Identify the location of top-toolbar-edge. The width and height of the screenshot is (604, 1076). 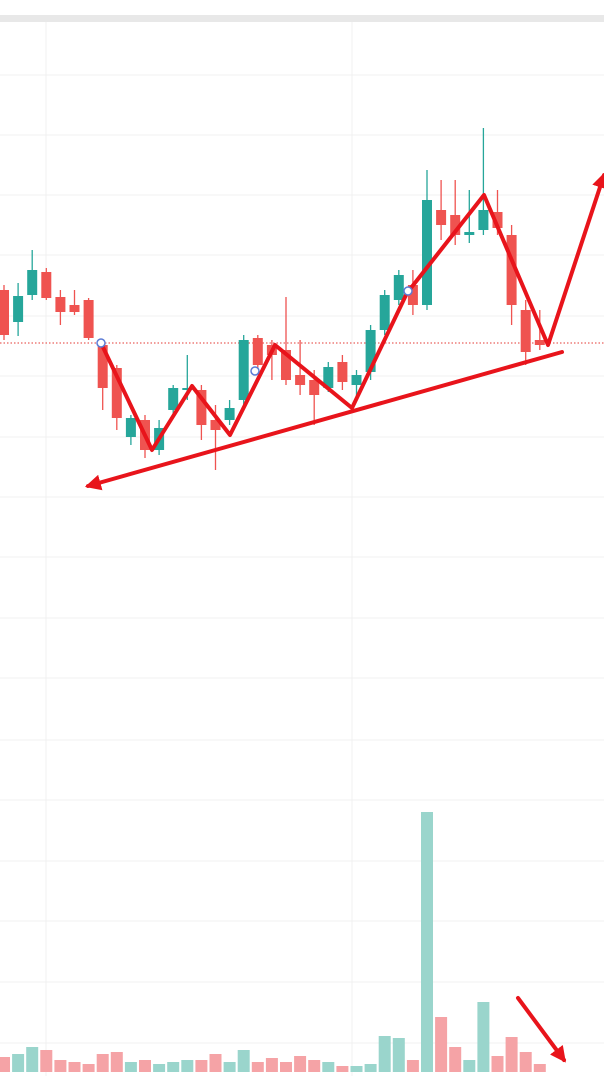
(302, 18).